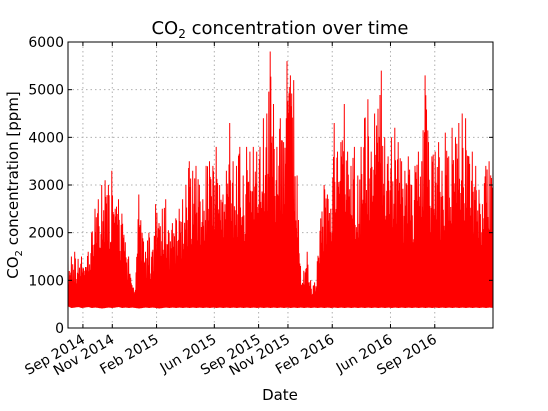 Image resolution: width=548 pixels, height=411 pixels. Describe the element at coordinates (59, 329) in the screenshot. I see `y-tick-label: 0` at that location.